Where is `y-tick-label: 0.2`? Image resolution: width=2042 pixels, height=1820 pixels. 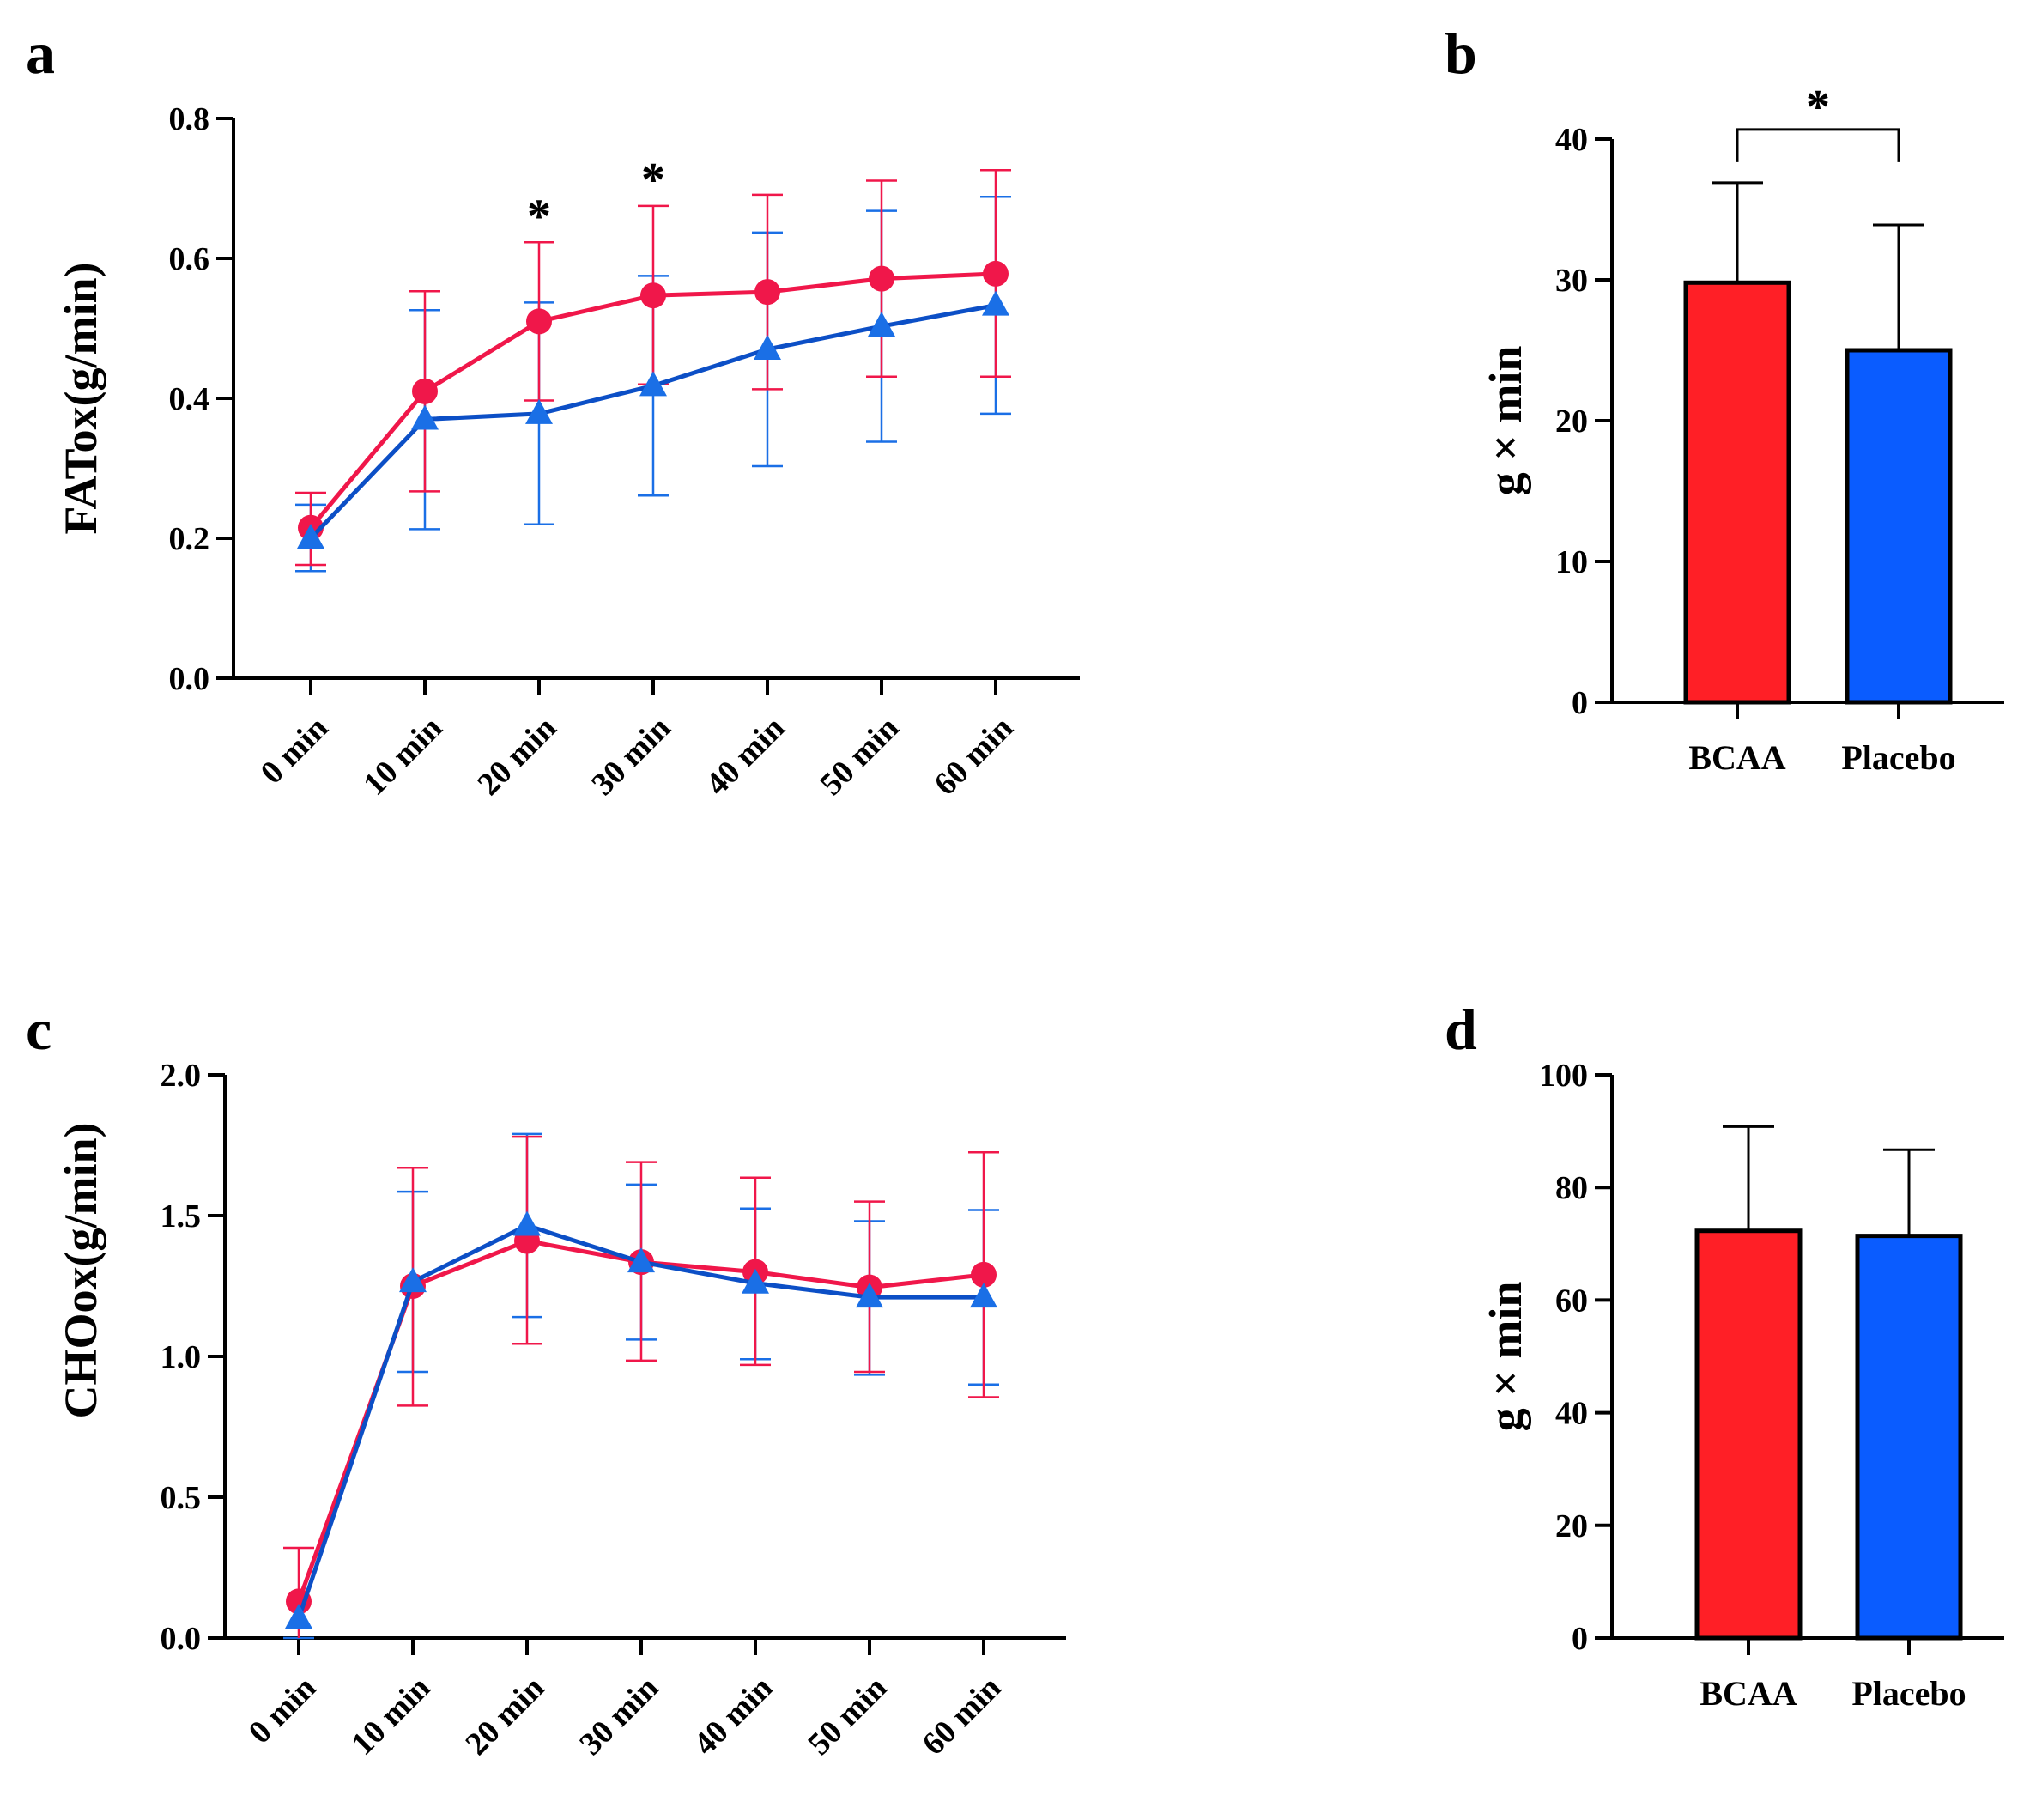 y-tick-label: 0.2 is located at coordinates (189, 539).